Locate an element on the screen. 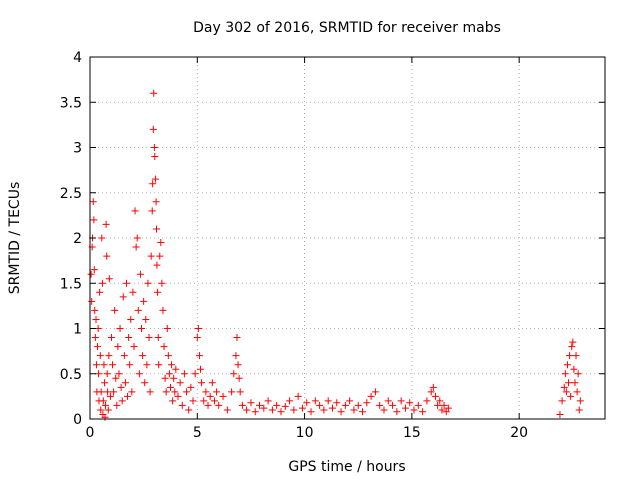 The image size is (640, 480). x-tick-label: 20 is located at coordinates (519, 433).